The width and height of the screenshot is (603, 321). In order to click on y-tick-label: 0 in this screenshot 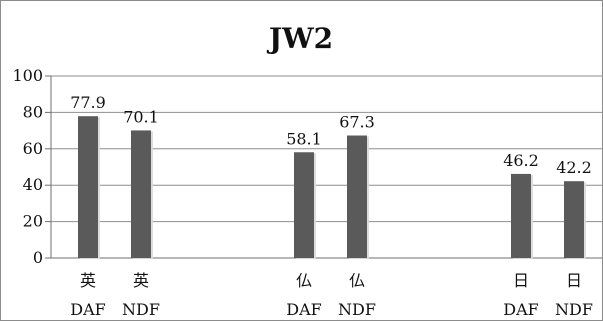, I will do `click(38, 257)`.